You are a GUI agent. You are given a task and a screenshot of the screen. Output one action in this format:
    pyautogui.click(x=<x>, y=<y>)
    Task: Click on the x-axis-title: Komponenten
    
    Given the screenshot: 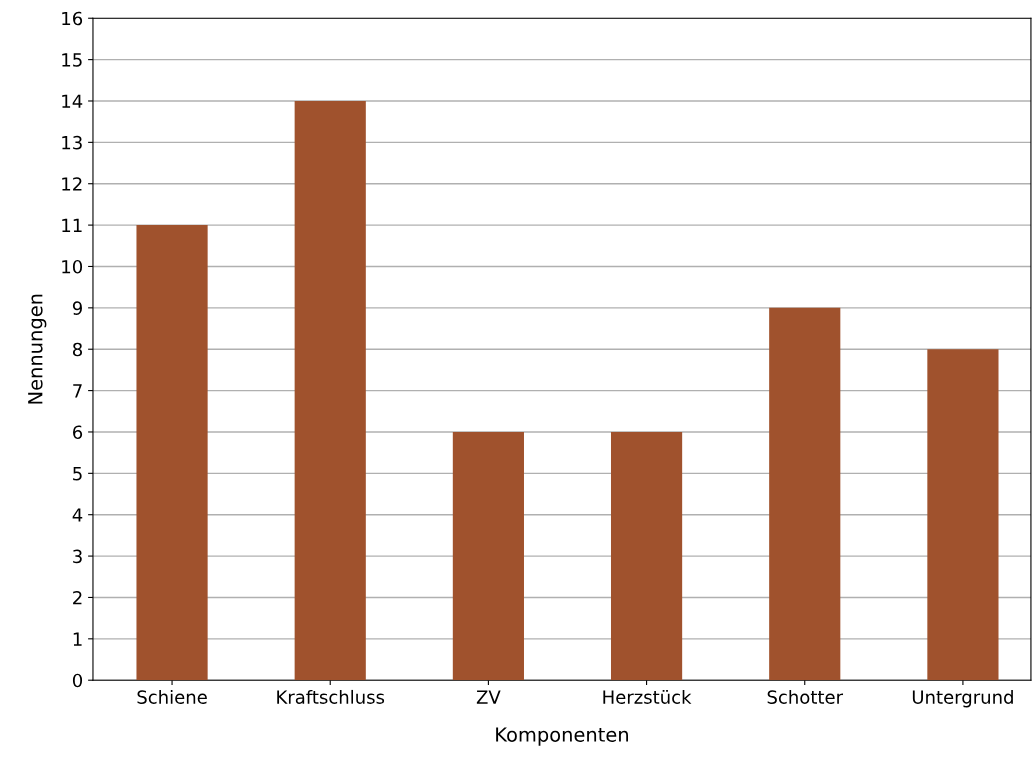 What is the action you would take?
    pyautogui.click(x=562, y=736)
    